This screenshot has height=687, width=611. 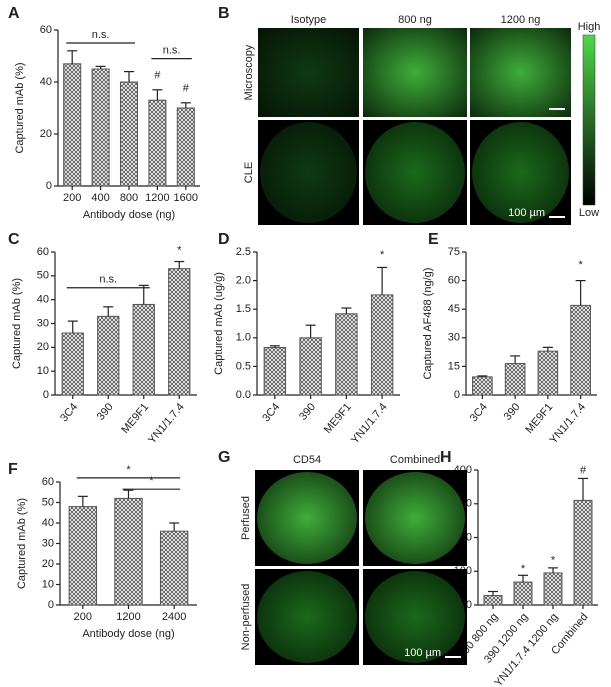 What do you see at coordinates (14, 239) in the screenshot?
I see `panel-letter: C` at bounding box center [14, 239].